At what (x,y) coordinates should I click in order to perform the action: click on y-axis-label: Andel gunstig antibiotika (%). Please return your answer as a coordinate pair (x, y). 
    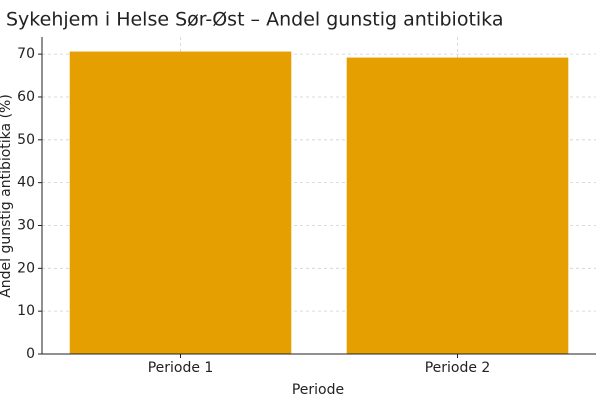
    Looking at the image, I should click on (7, 196).